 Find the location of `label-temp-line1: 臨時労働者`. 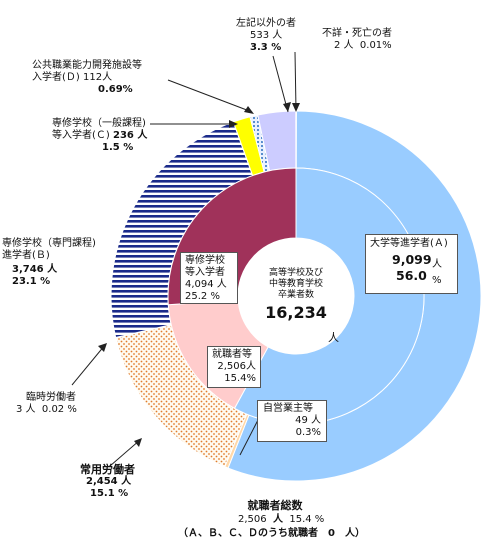

label-temp-line1: 臨時労働者 is located at coordinates (51, 397).